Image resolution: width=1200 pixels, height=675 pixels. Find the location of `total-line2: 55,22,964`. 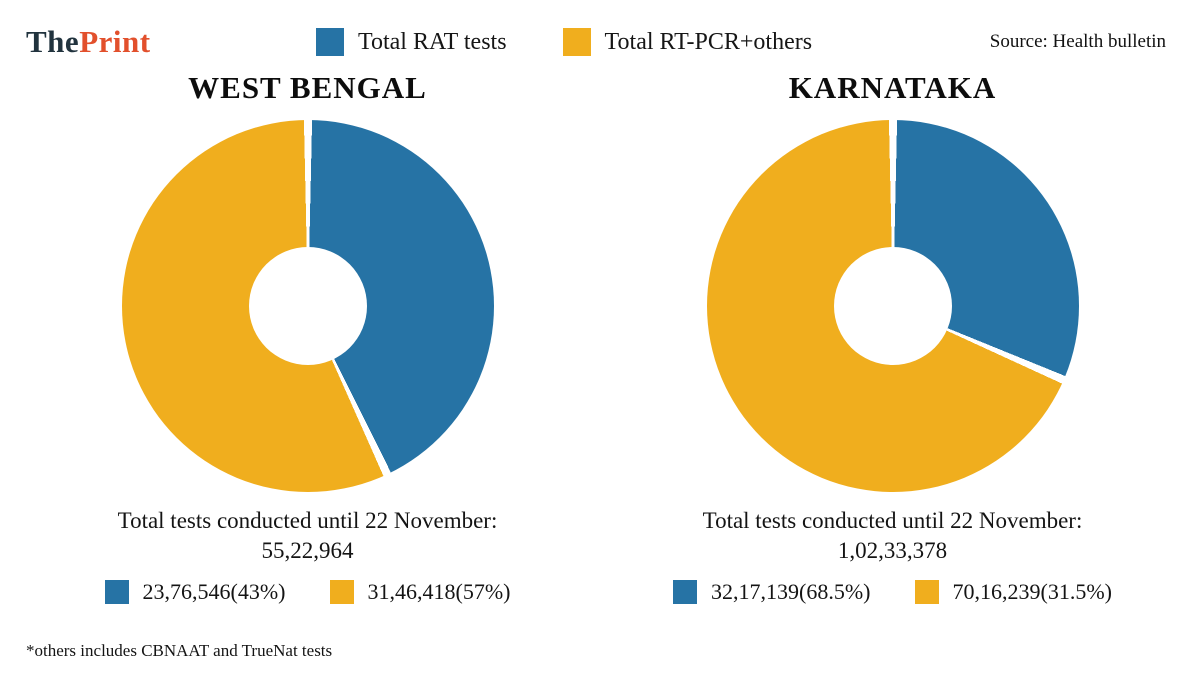

total-line2: 55,22,964 is located at coordinates (307, 551).